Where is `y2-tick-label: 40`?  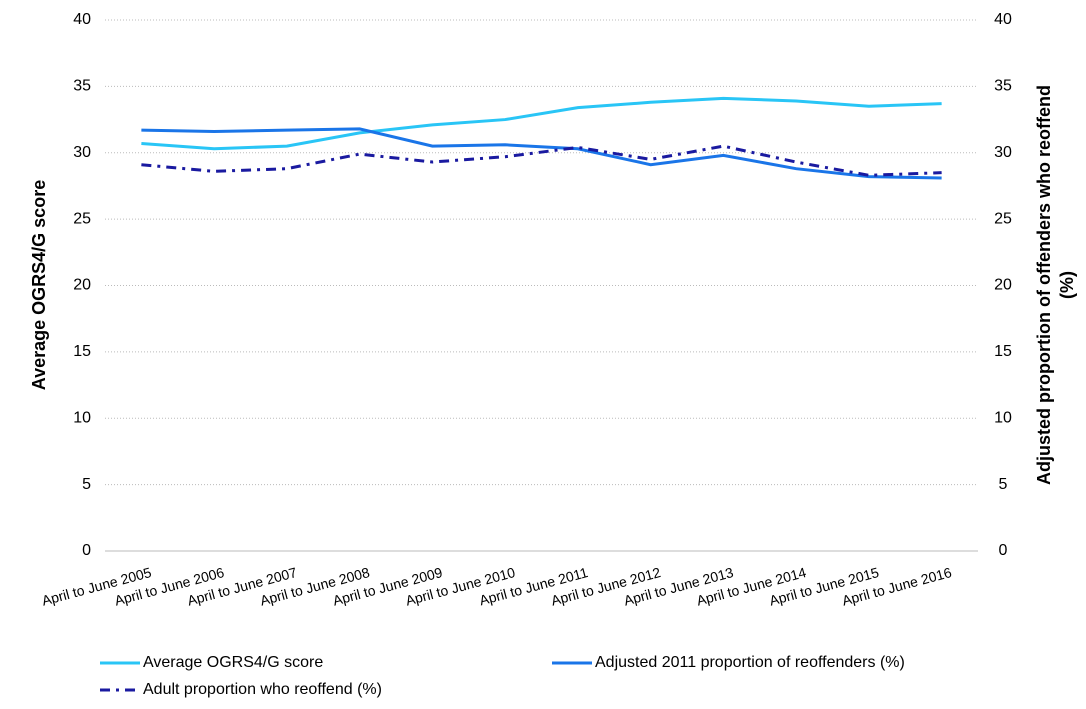
y2-tick-label: 40 is located at coordinates (1003, 19).